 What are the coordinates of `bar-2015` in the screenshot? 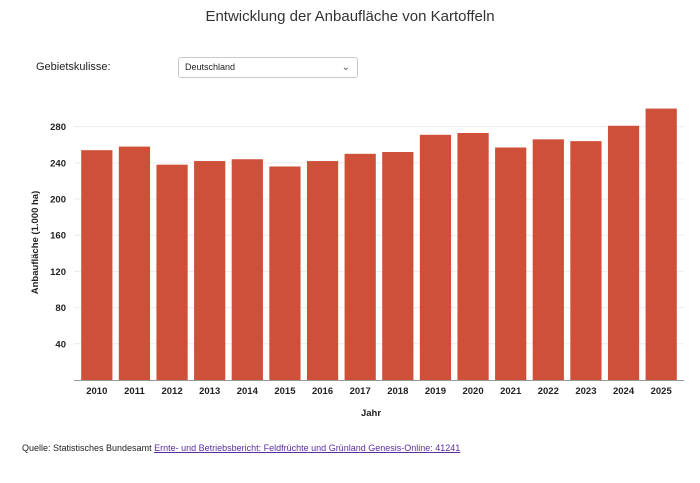 It's located at (285, 273).